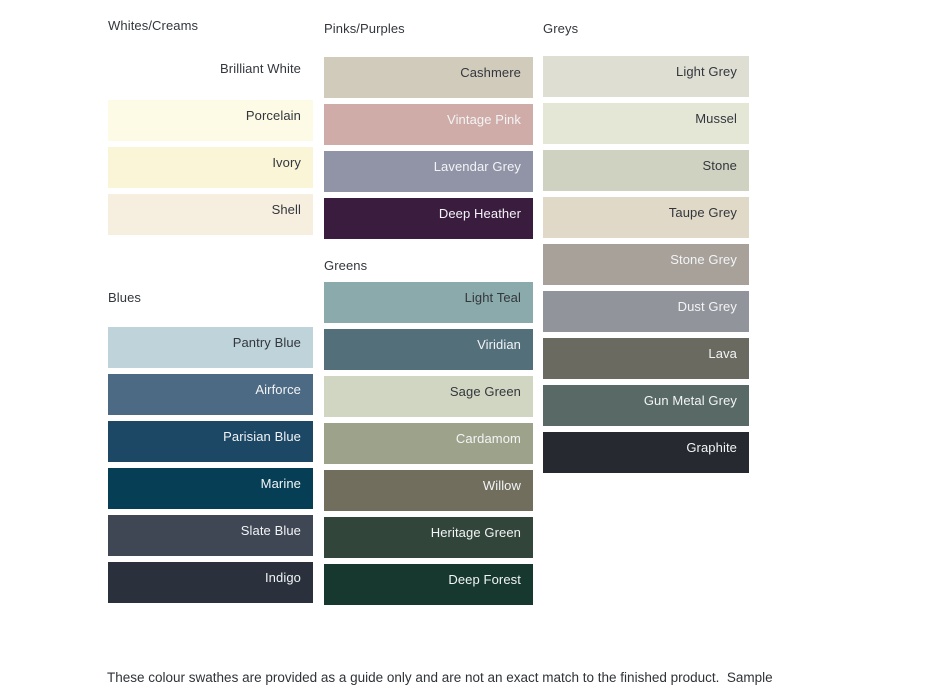  Describe the element at coordinates (477, 166) in the screenshot. I see `swatch-label-lavendar-grey: Lavendar Grey` at that location.